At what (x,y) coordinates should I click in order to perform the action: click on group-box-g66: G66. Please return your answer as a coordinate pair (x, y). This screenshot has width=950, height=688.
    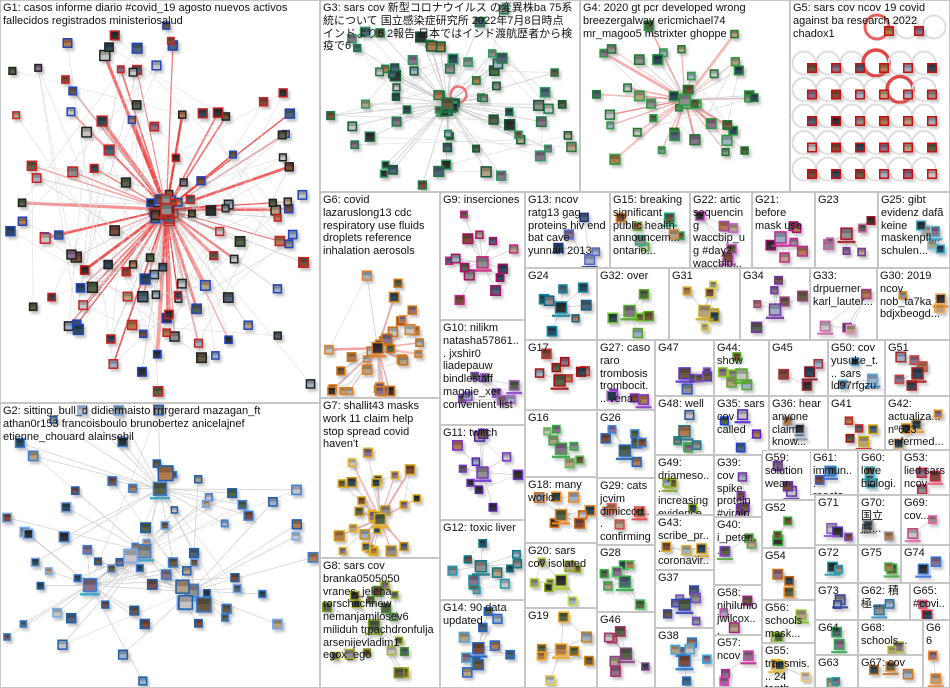
    Looking at the image, I should click on (936, 654).